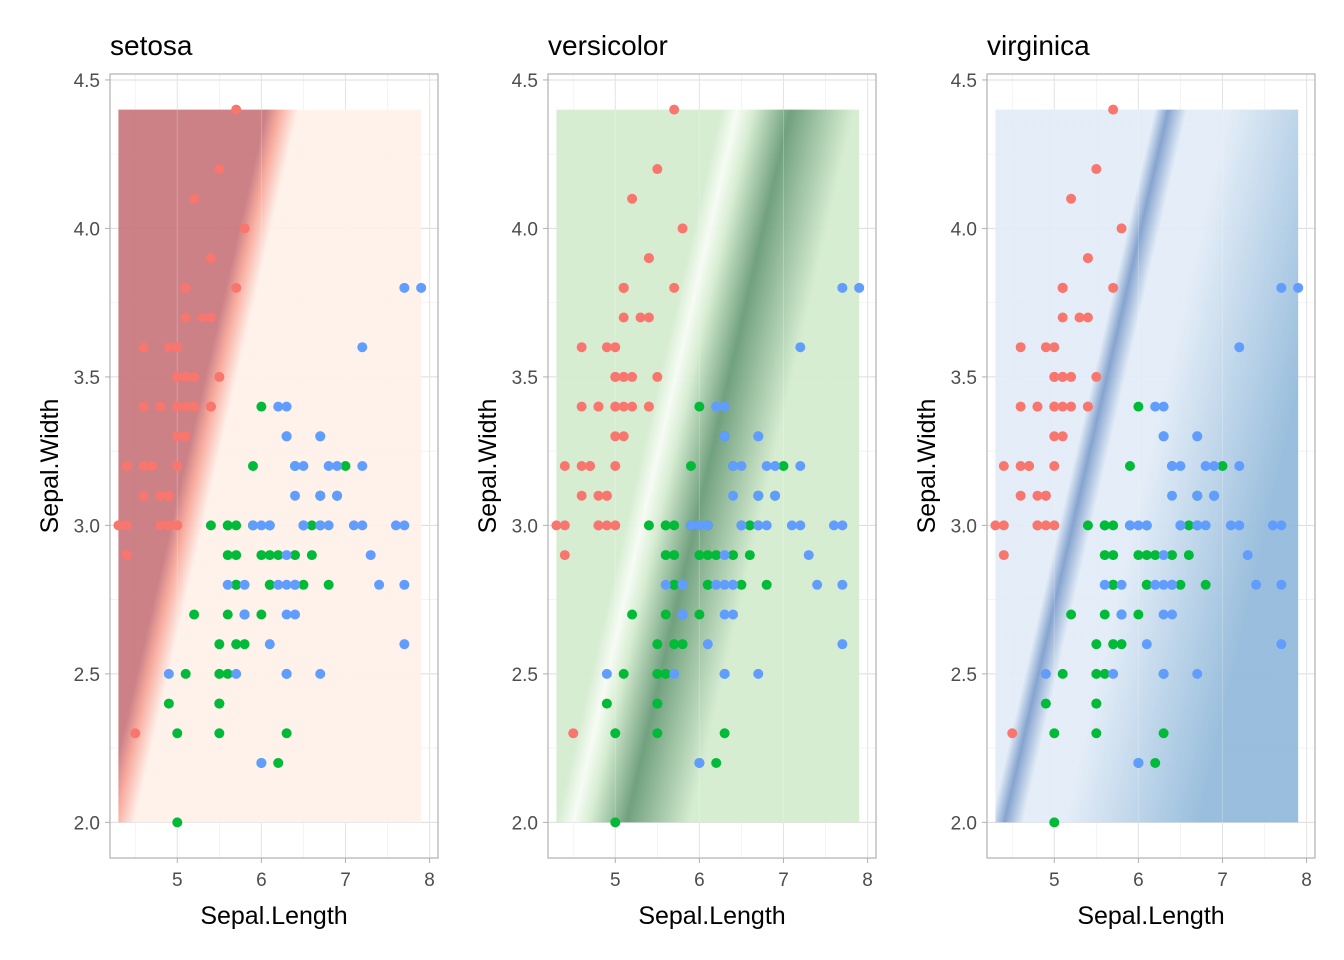 This screenshot has height=960, width=1344. I want to click on y-tick-label: 2.5, so click(87, 675).